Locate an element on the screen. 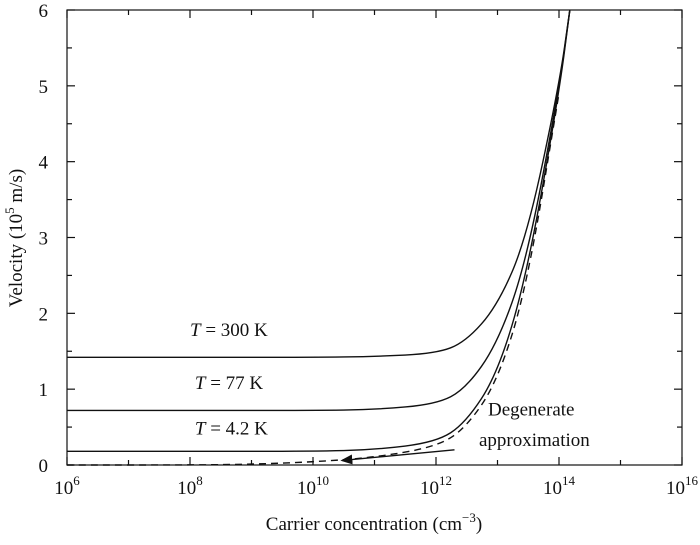 This screenshot has height=545, width=700. y-tick-label: 3 is located at coordinates (44, 239).